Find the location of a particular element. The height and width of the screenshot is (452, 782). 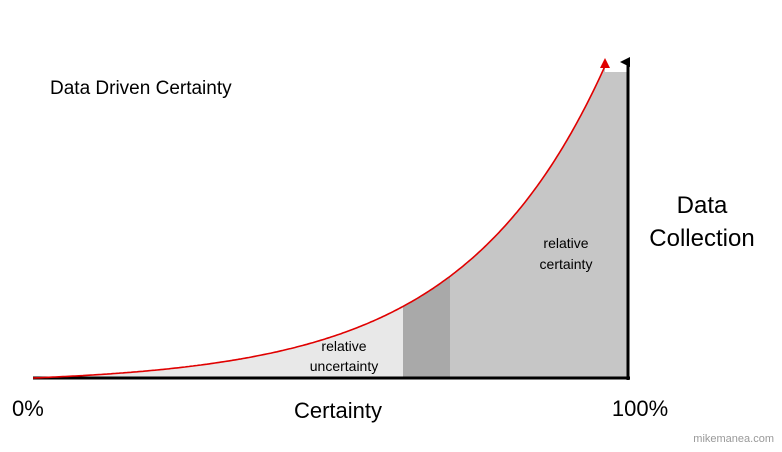

region-label: certainty is located at coordinates (566, 264).